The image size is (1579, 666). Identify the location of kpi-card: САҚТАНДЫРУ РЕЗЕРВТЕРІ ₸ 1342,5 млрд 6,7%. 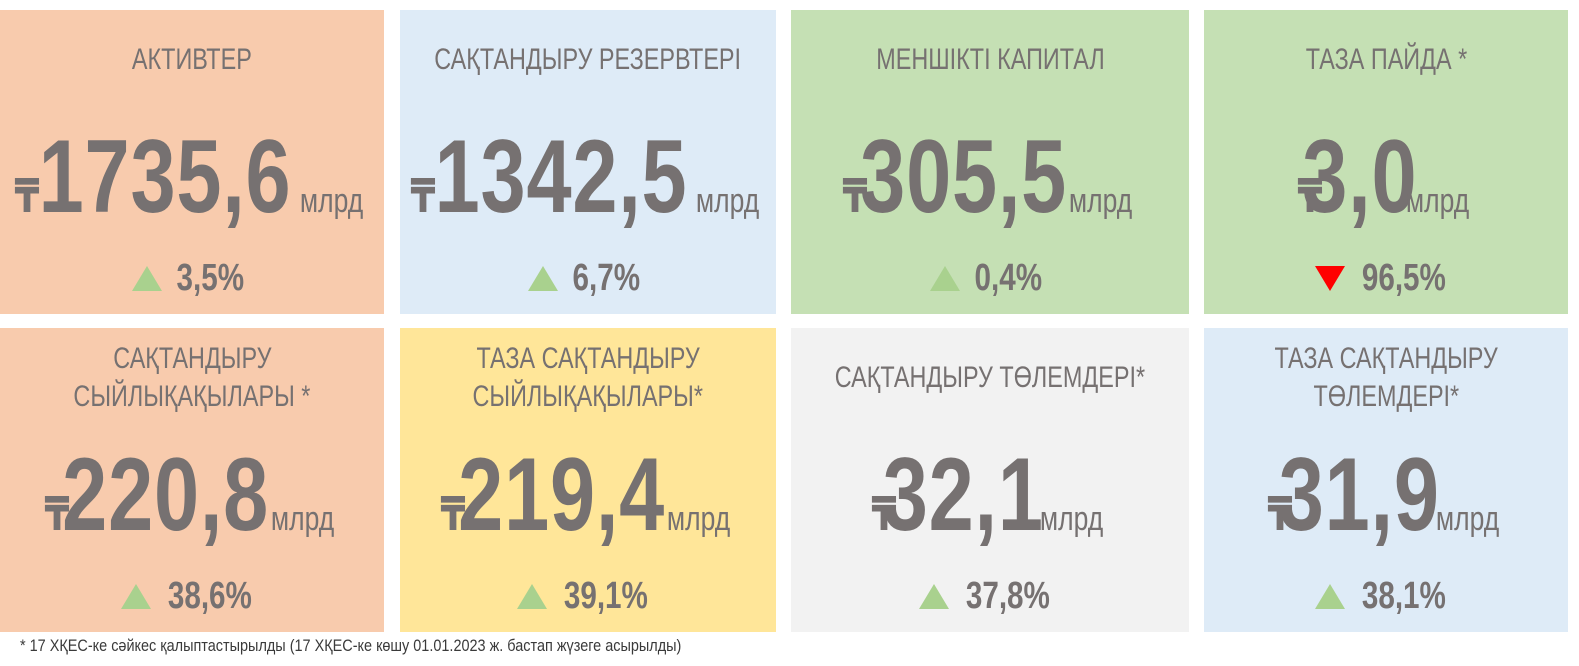
(588, 162).